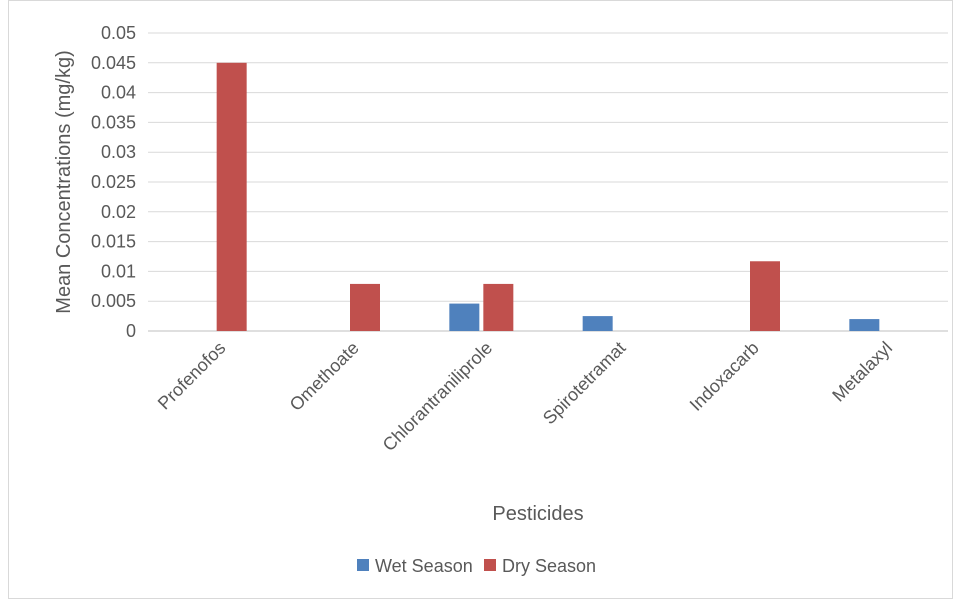 The image size is (961, 604). I want to click on bar-dry-season-chlorantraniliprole, so click(498, 307).